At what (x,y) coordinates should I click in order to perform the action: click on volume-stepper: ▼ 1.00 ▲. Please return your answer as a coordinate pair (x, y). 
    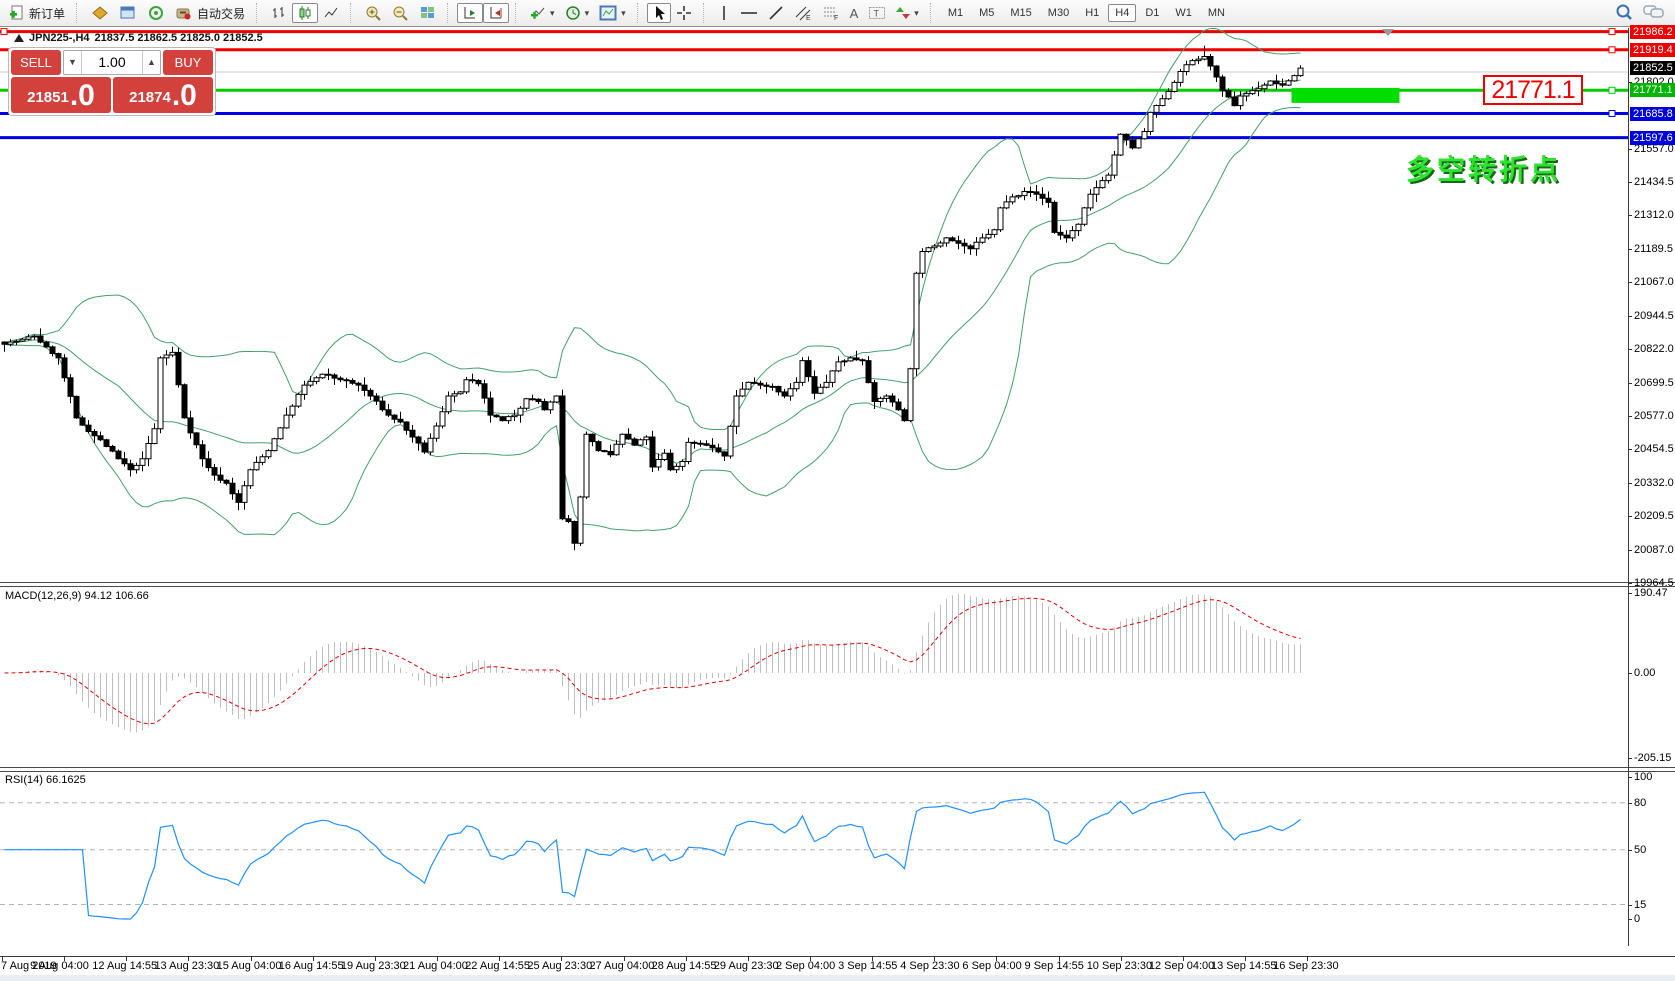
    Looking at the image, I should click on (112, 62).